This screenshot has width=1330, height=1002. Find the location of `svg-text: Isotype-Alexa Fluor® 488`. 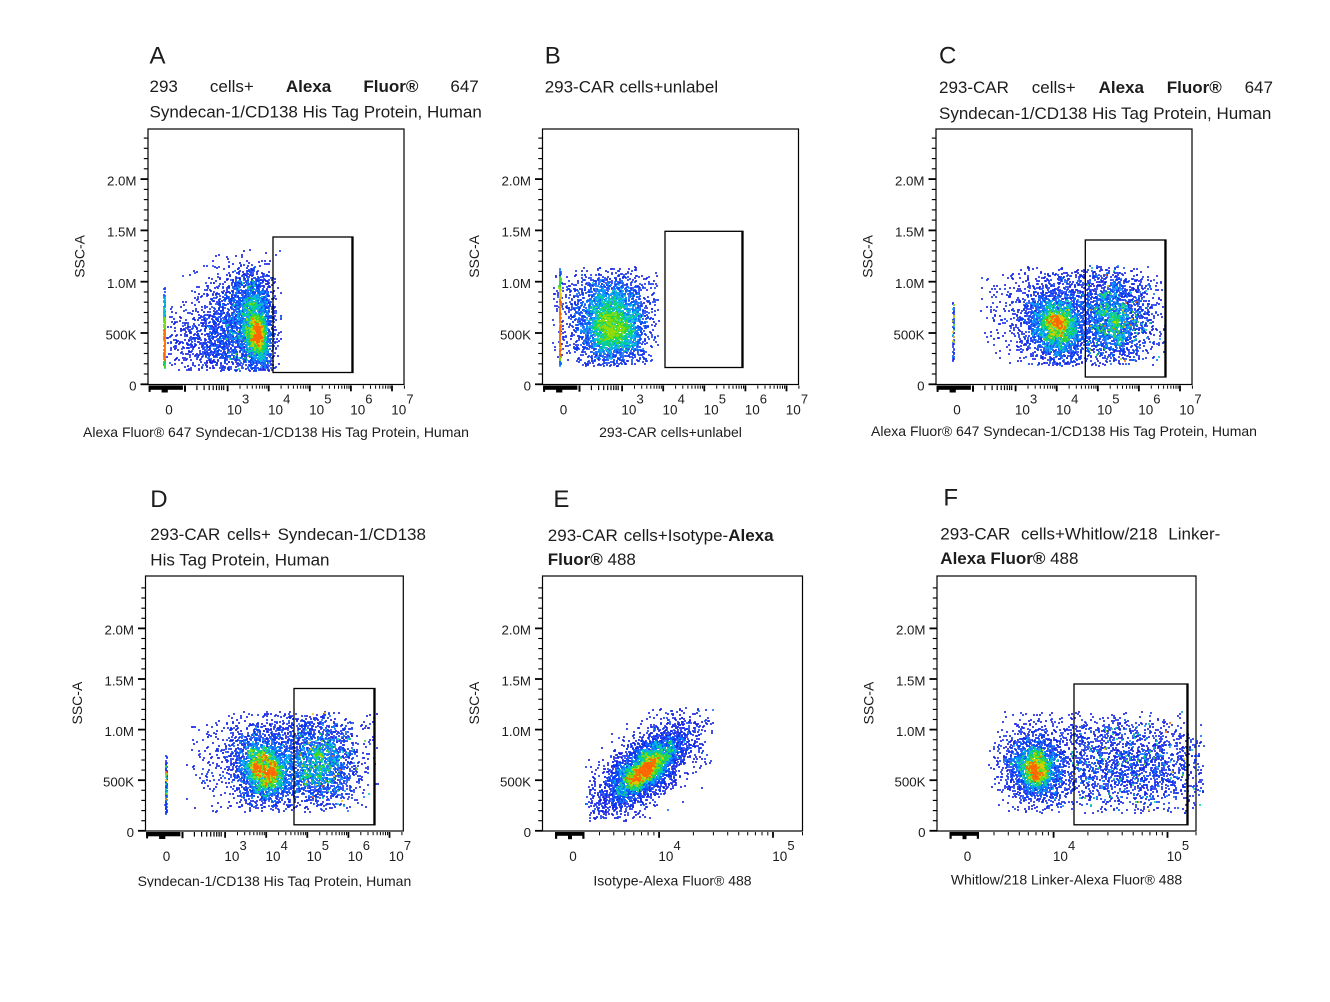

svg-text: Isotype-Alexa Fluor® 488 is located at coordinates (672, 880).